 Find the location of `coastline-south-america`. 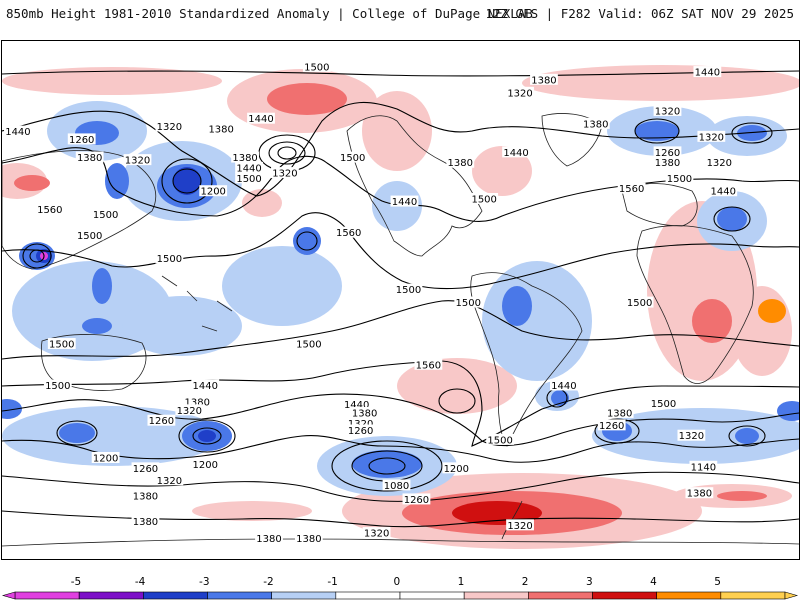

coastline-south-america is located at coordinates (526, 359).